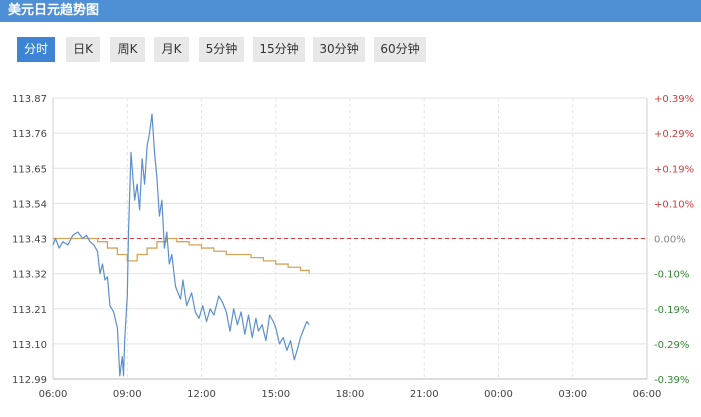 The height and width of the screenshot is (417, 701). What do you see at coordinates (36, 49) in the screenshot?
I see `tab-intraday: 分时` at bounding box center [36, 49].